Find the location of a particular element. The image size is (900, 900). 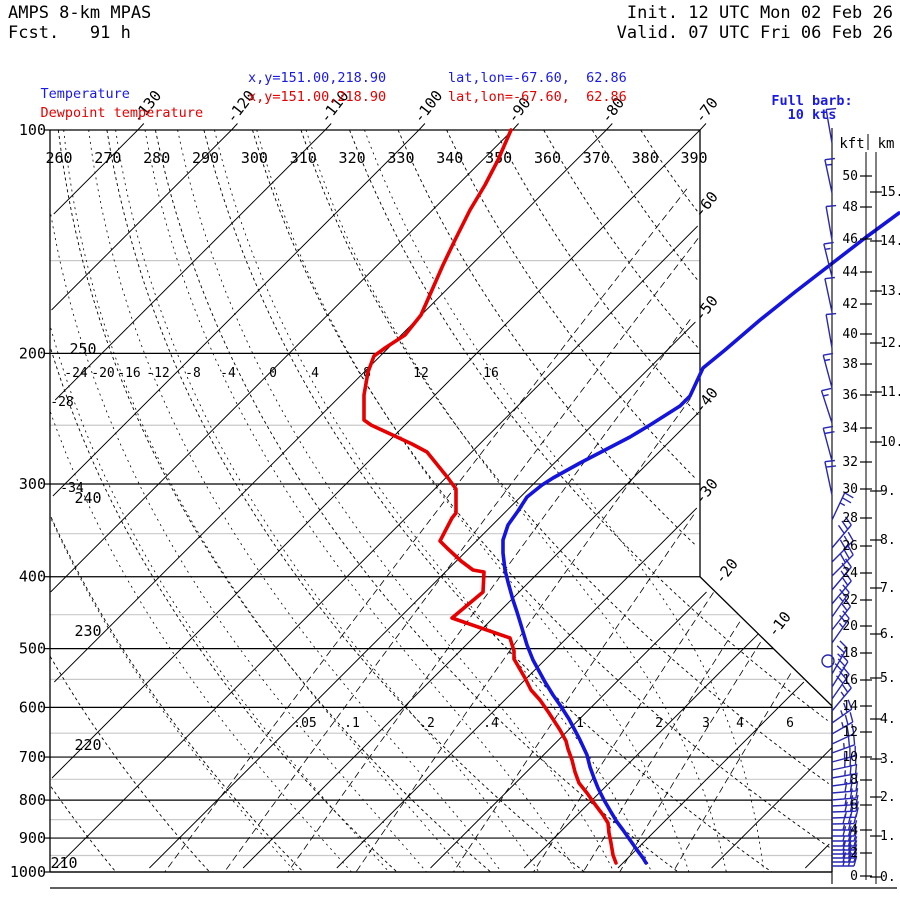

kft-tick-label: 38 is located at coordinates (850, 364).